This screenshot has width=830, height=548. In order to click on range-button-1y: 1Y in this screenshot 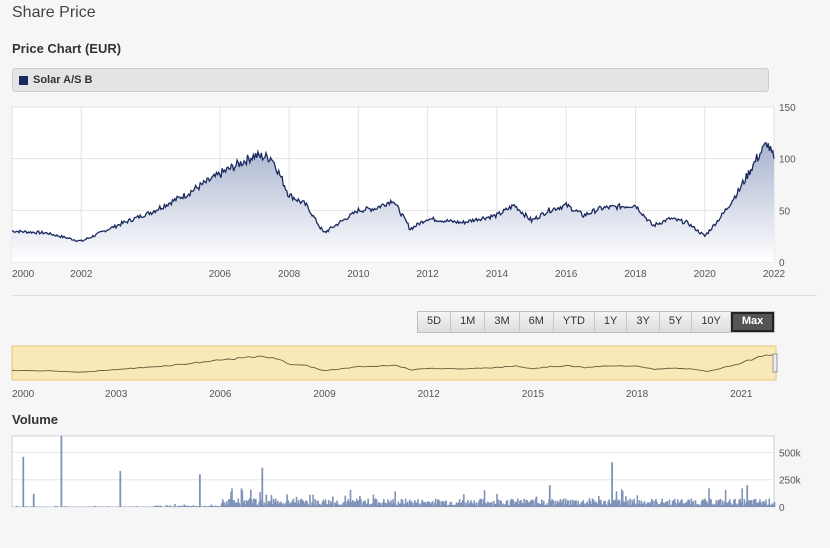, I will do `click(611, 322)`.